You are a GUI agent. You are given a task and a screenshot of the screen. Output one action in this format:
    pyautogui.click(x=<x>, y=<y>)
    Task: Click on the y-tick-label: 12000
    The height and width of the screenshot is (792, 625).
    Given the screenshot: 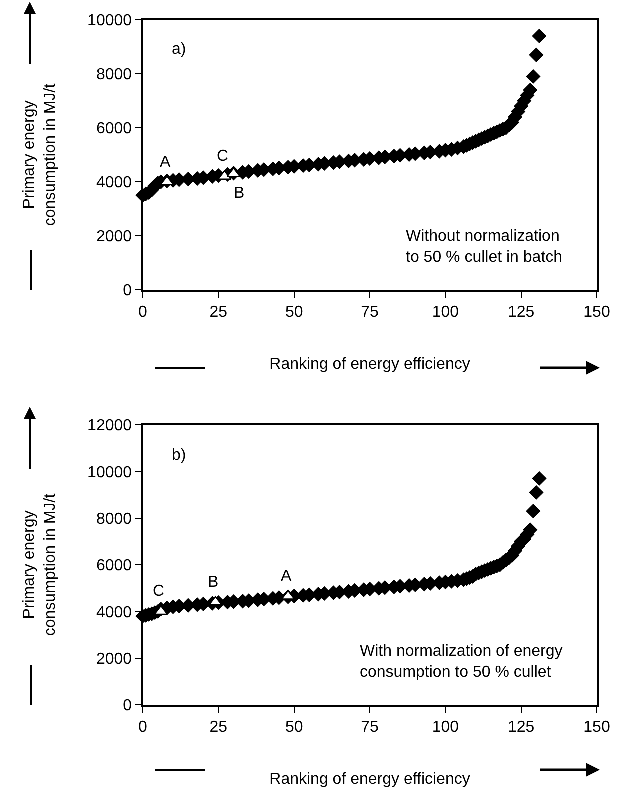 What is the action you would take?
    pyautogui.click(x=110, y=426)
    